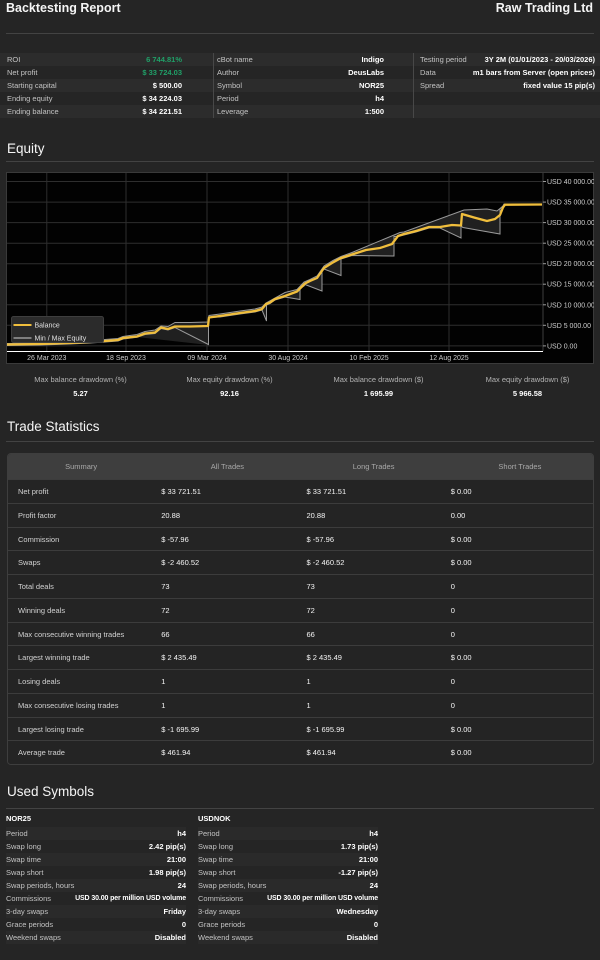 The image size is (600, 960). I want to click on svg-text: USD 10 000.00, so click(570, 305).